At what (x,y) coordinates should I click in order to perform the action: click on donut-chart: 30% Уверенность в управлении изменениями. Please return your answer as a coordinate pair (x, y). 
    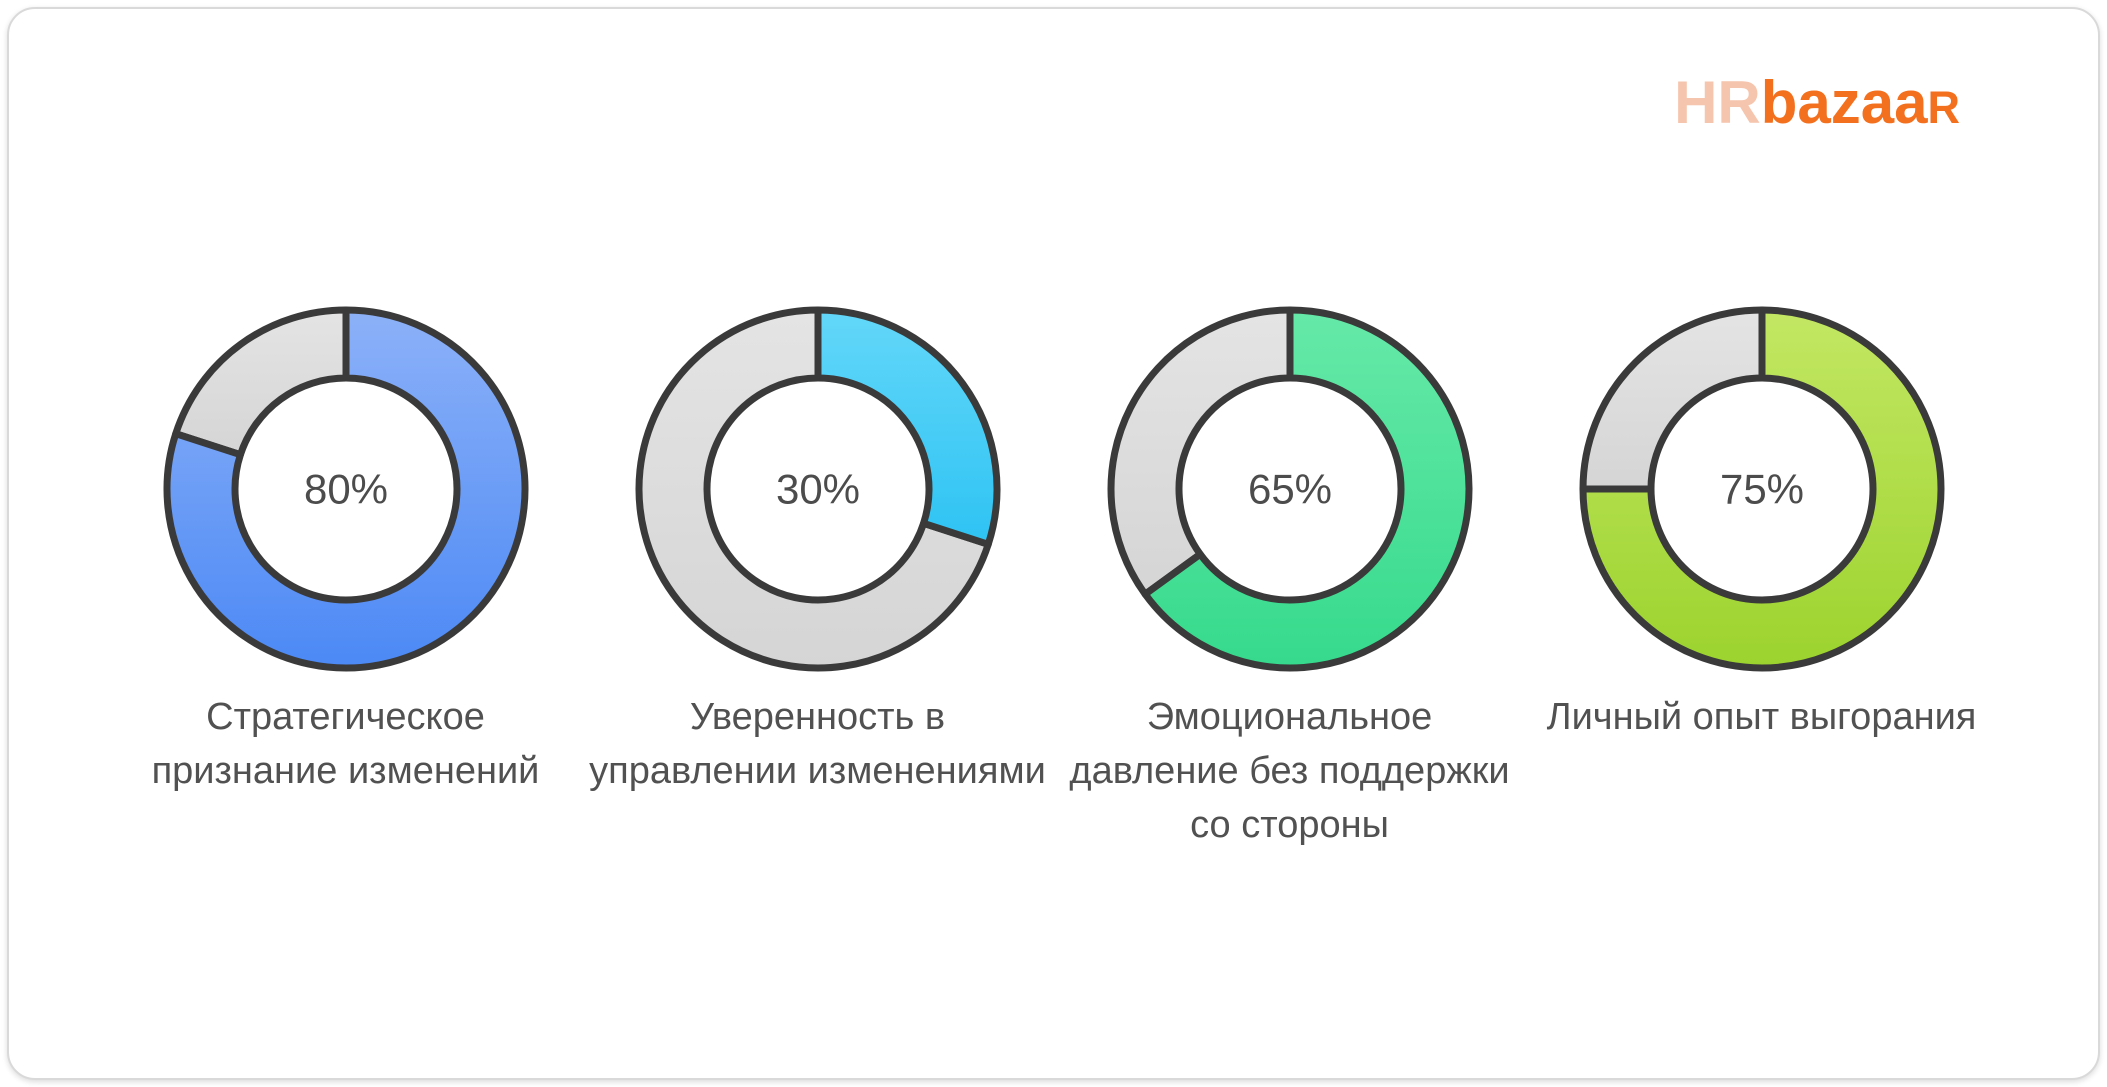
    Looking at the image, I should click on (818, 578).